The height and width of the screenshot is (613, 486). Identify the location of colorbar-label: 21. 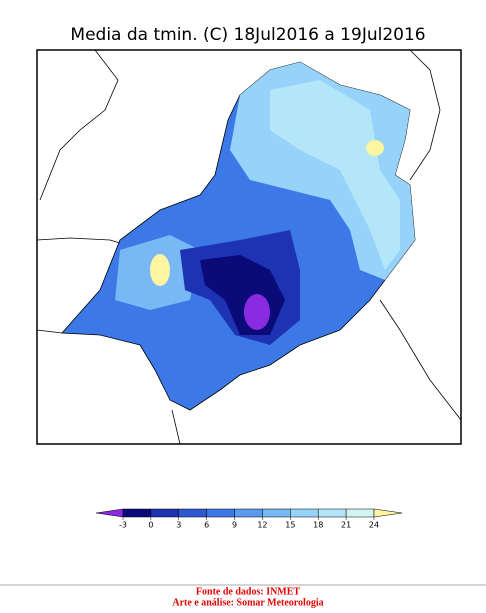
(346, 525).